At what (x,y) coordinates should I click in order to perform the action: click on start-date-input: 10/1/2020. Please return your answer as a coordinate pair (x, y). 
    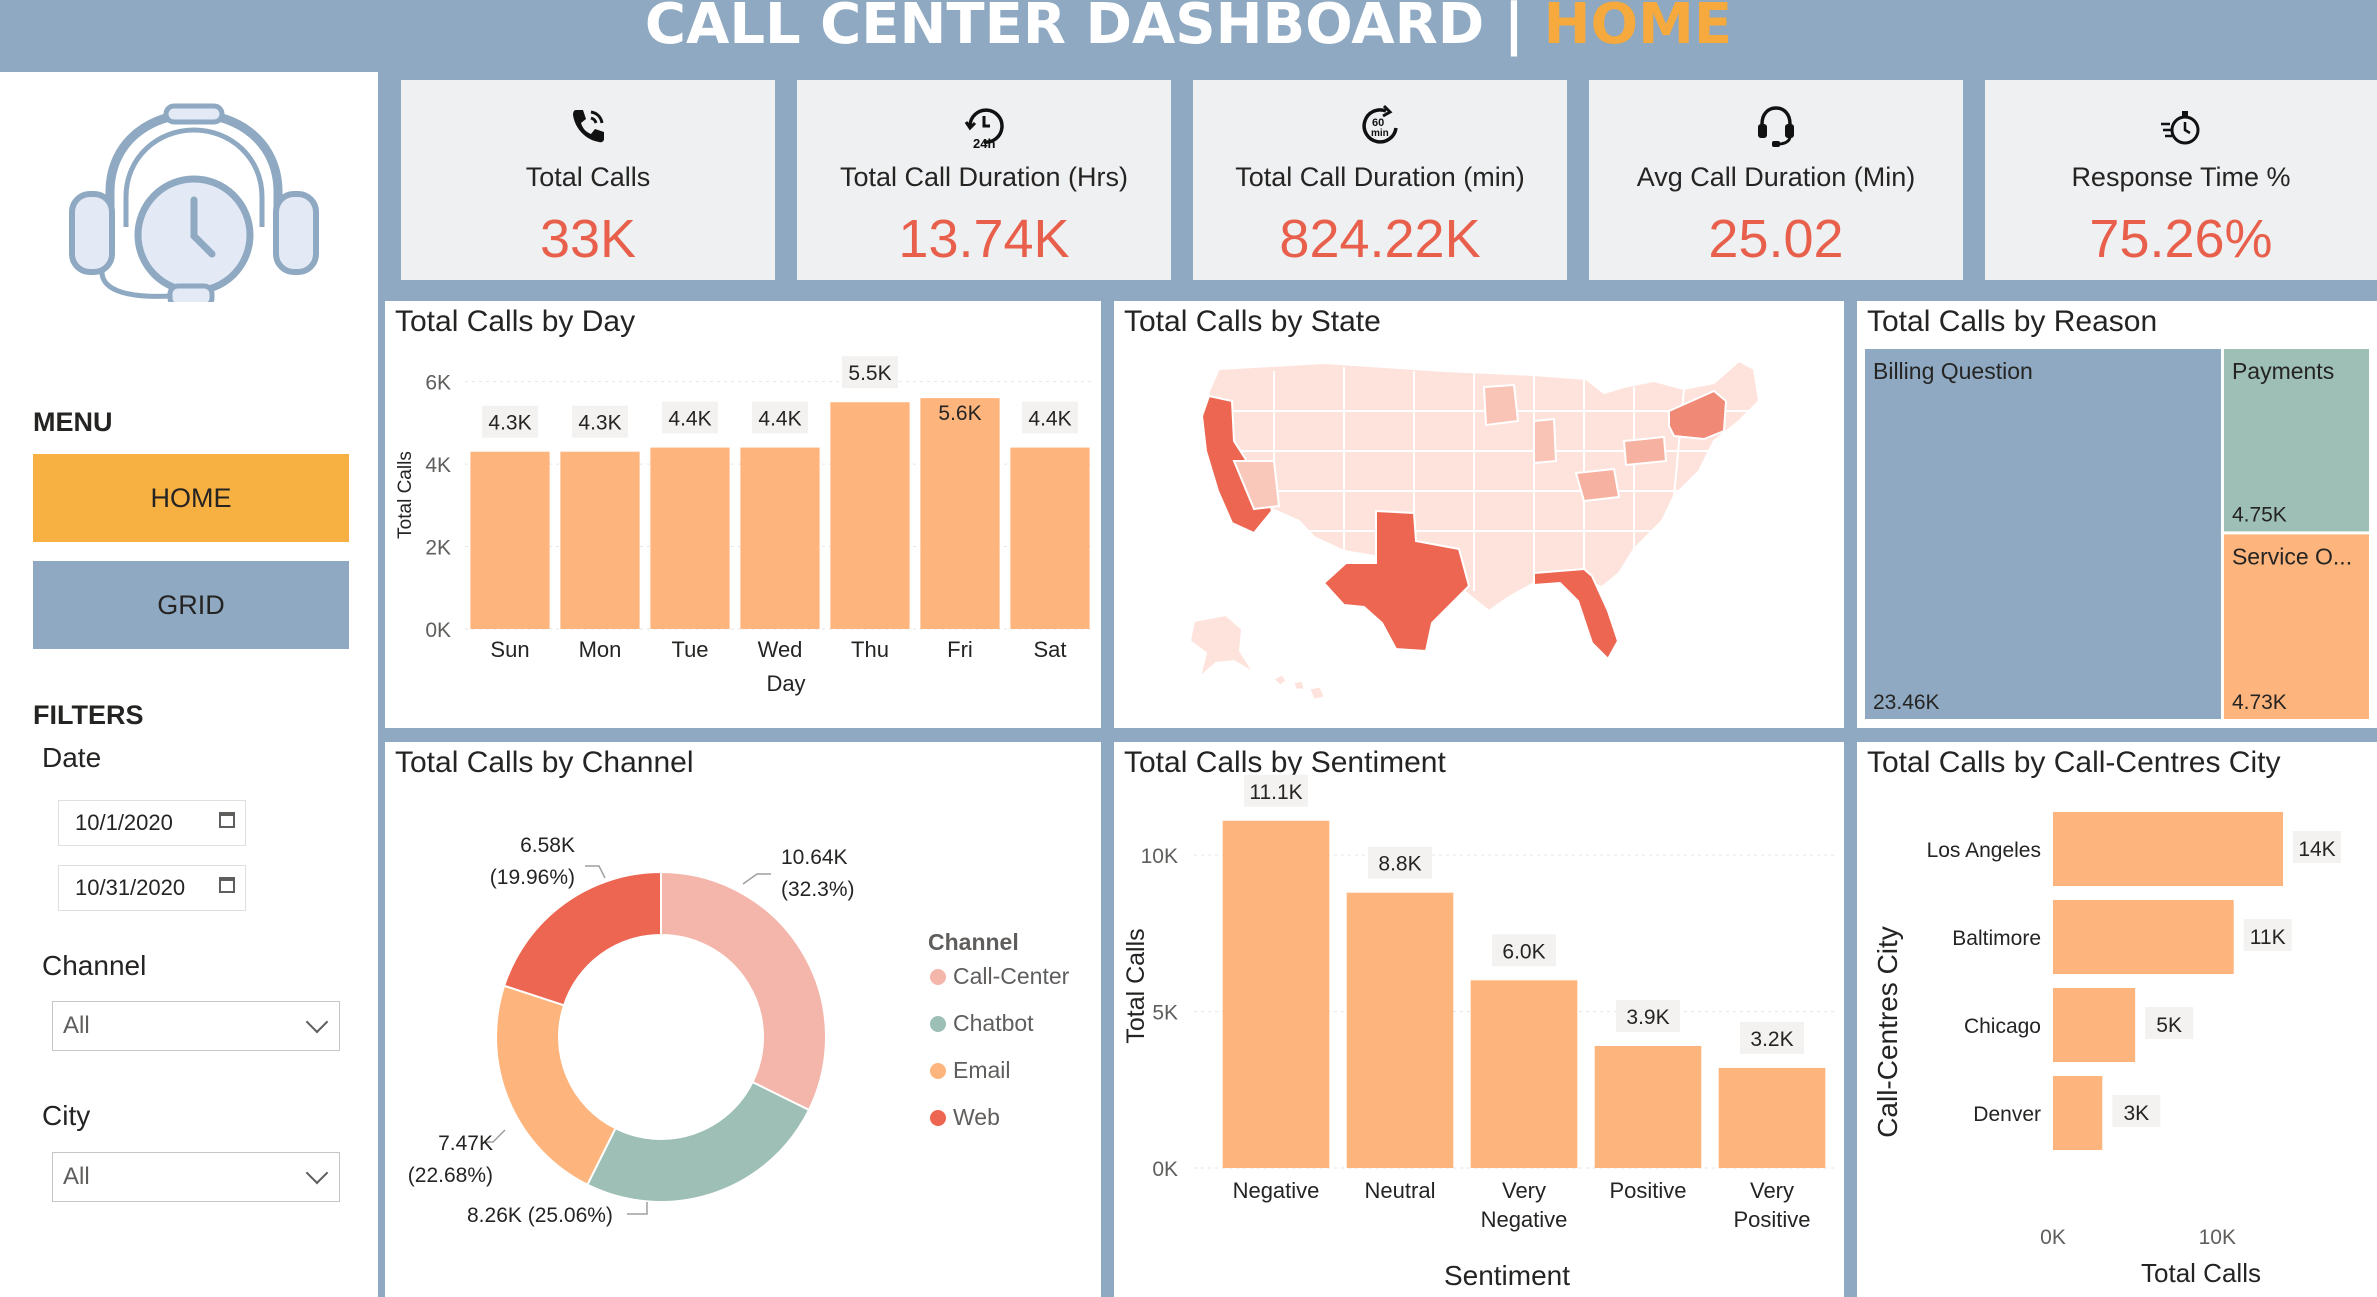
    Looking at the image, I should click on (152, 823).